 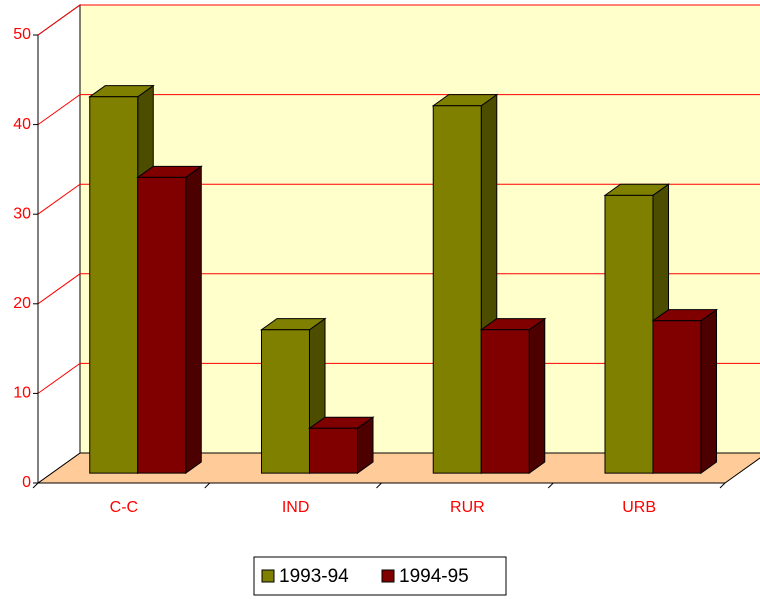 I want to click on x-tick-label: URB, so click(x=639, y=507).